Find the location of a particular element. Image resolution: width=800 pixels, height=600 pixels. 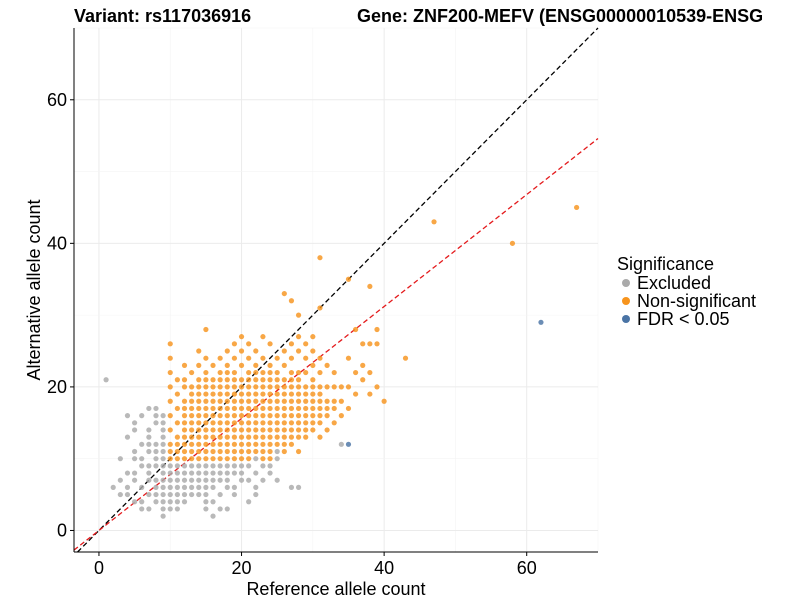

x-axis-title: Reference allele count is located at coordinates (335, 589).